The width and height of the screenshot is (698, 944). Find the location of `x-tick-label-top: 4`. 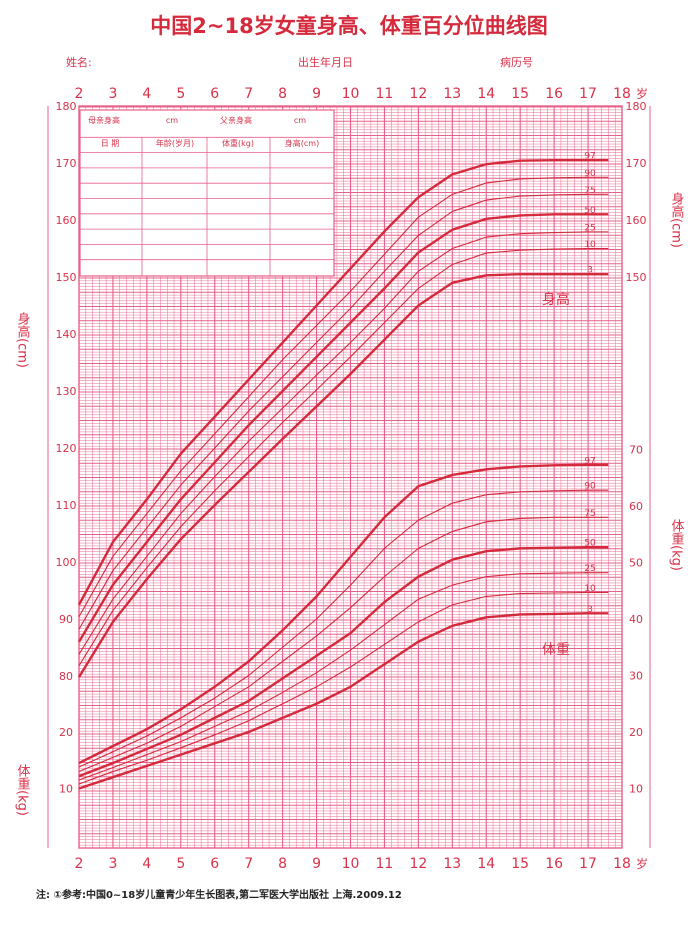

x-tick-label-top: 4 is located at coordinates (146, 94).